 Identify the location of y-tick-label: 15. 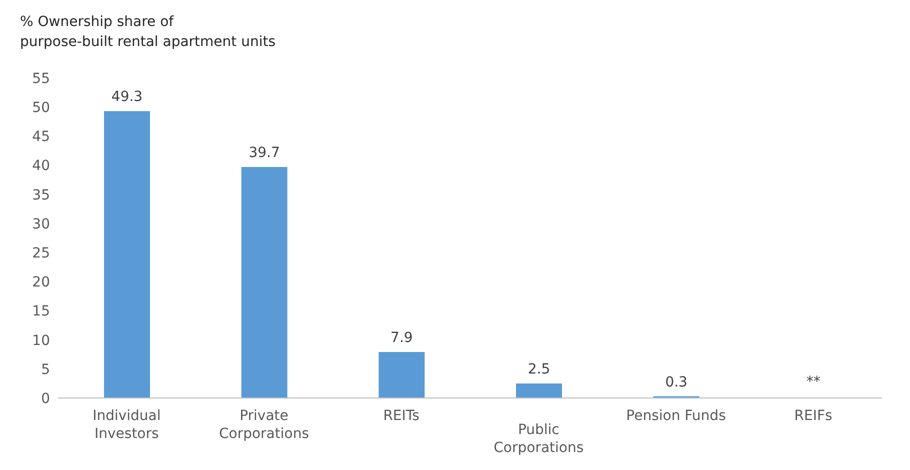
(41, 312).